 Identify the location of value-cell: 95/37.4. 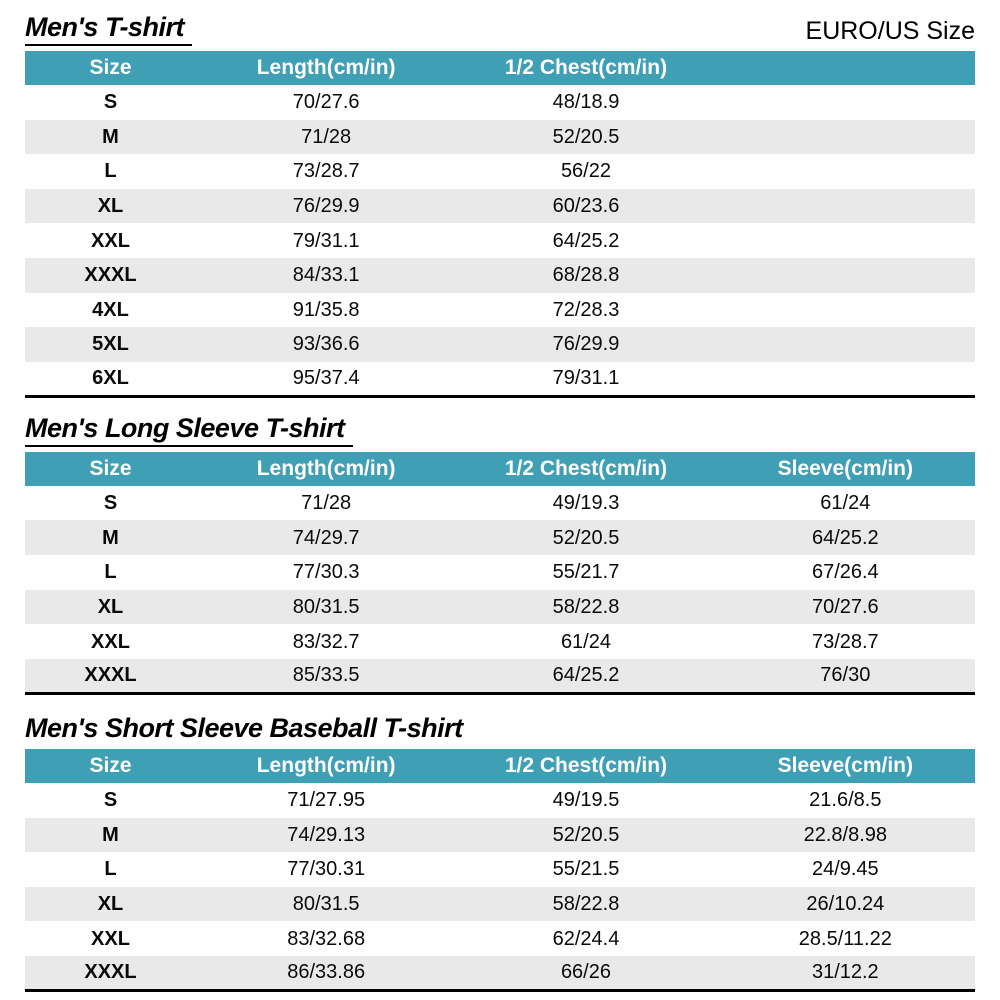
(326, 378).